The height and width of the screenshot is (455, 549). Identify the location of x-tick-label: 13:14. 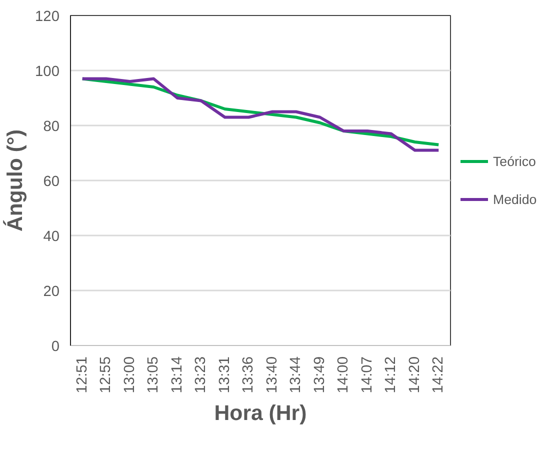
(177, 375).